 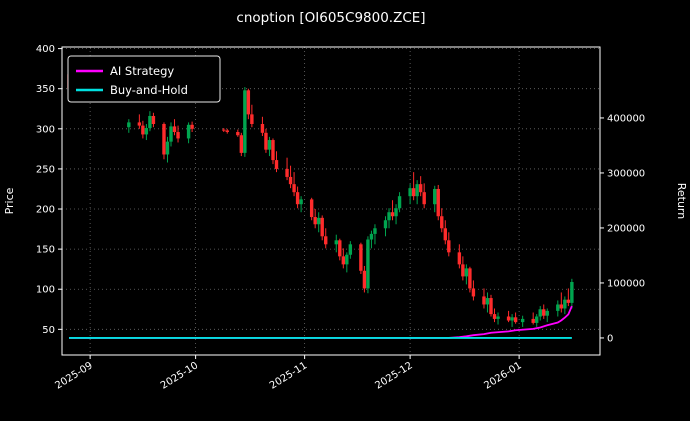 What do you see at coordinates (45, 290) in the screenshot?
I see `price-tick-label: 100` at bounding box center [45, 290].